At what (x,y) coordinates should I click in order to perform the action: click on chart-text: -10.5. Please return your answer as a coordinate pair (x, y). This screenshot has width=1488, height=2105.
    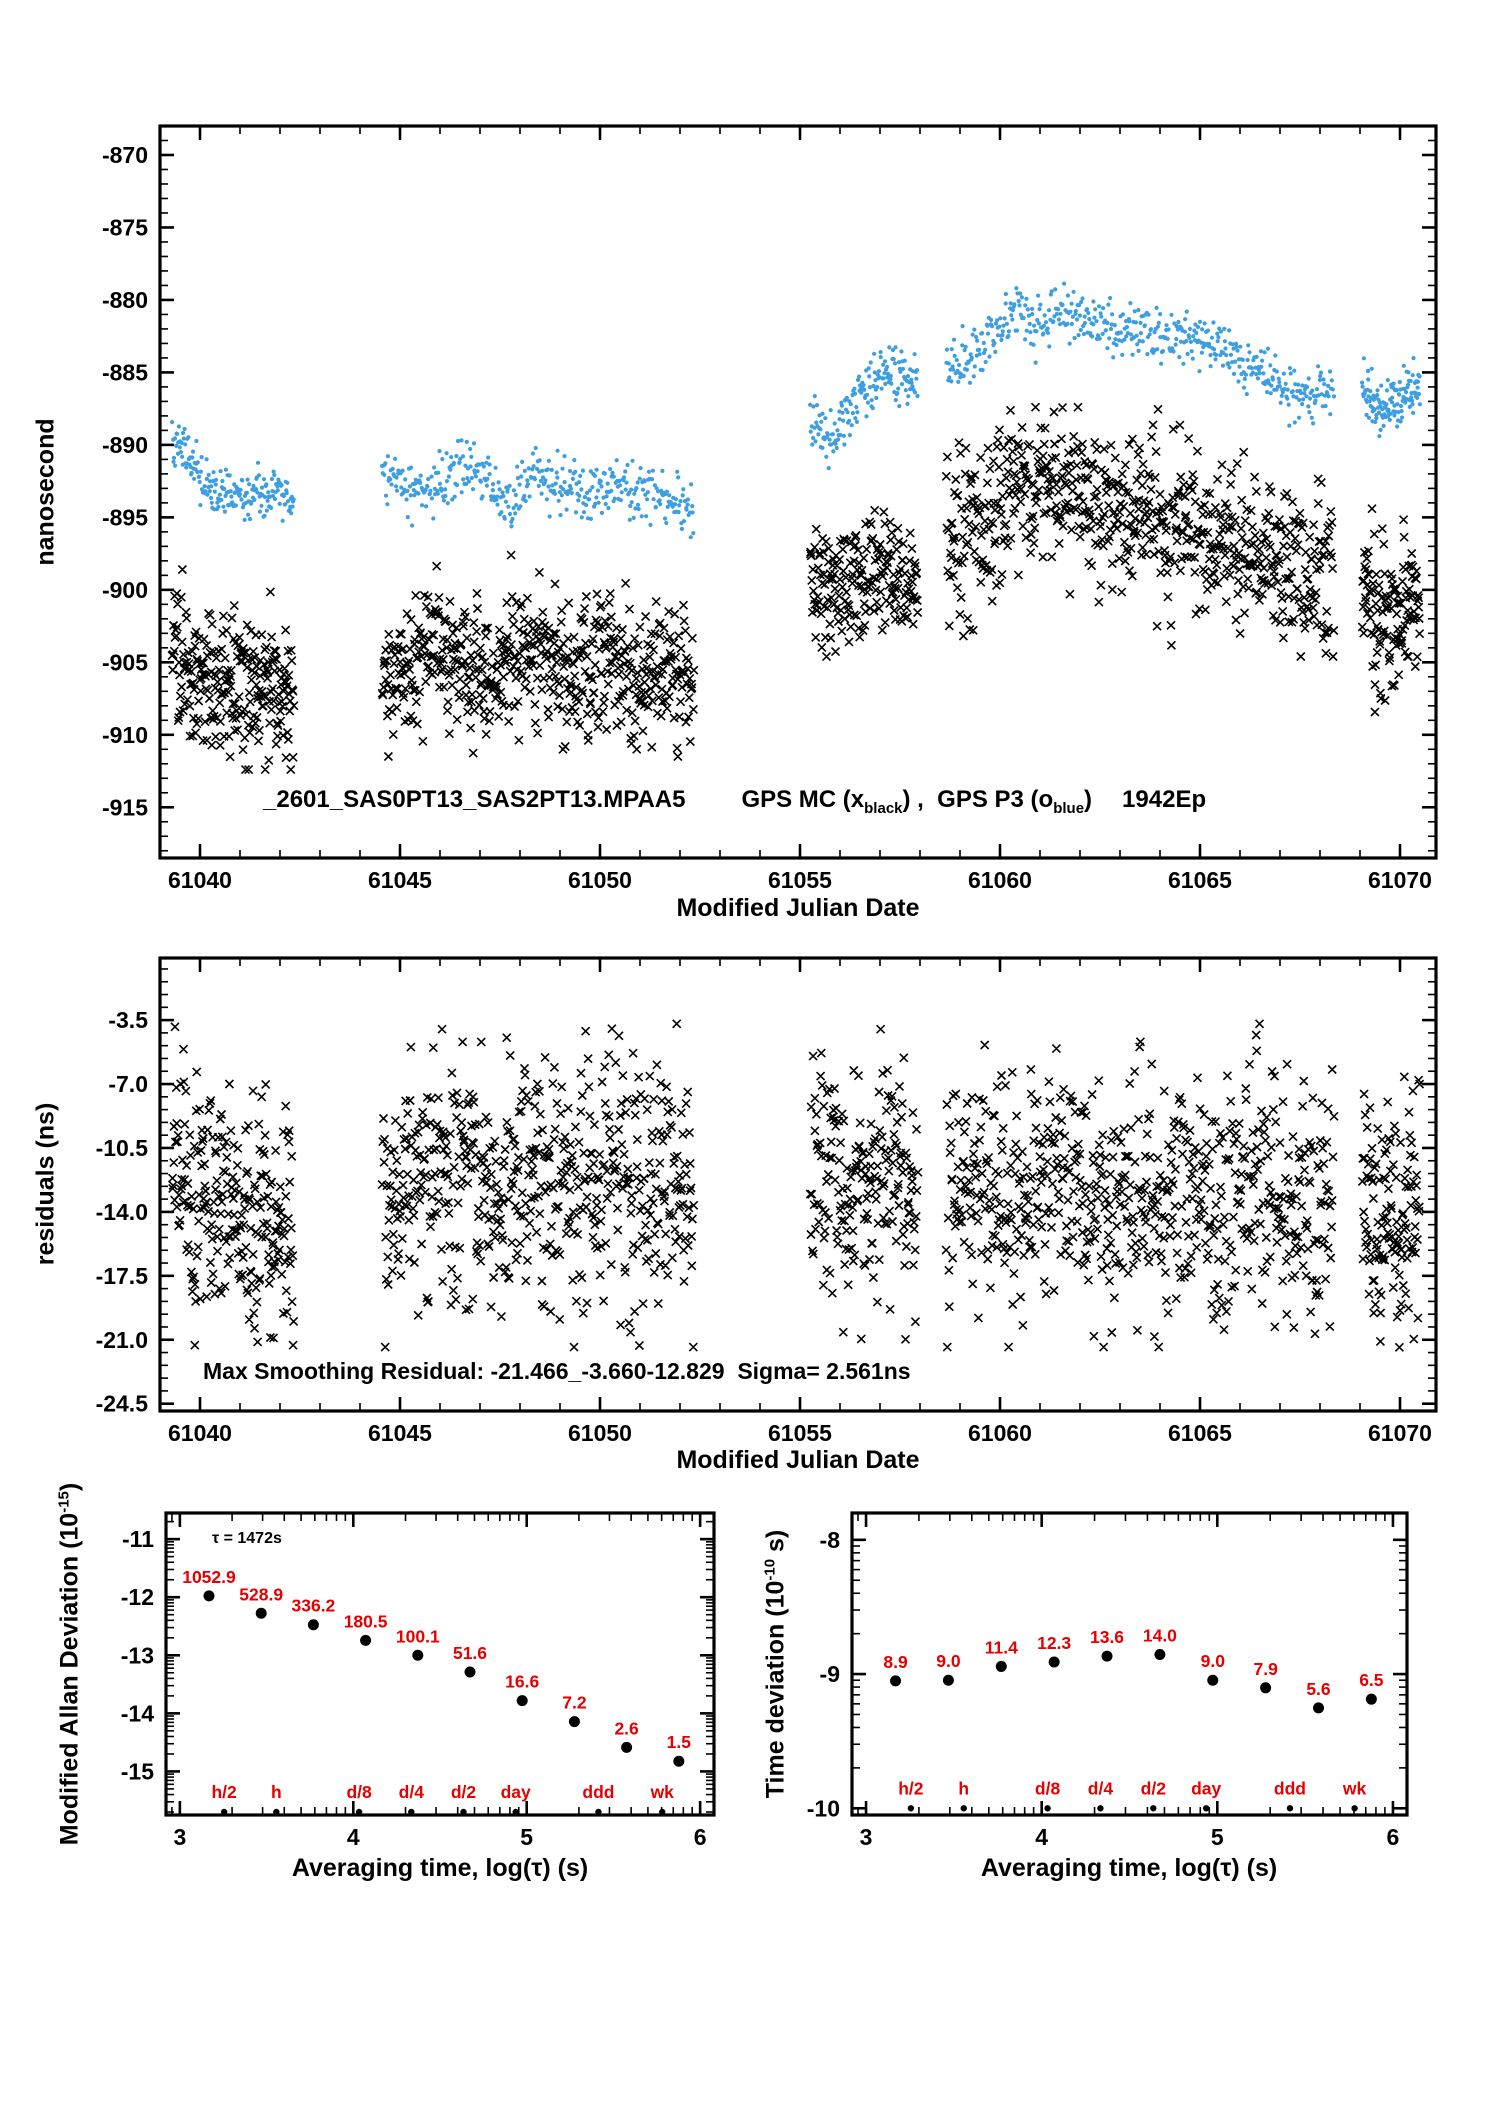
    Looking at the image, I should click on (122, 1148).